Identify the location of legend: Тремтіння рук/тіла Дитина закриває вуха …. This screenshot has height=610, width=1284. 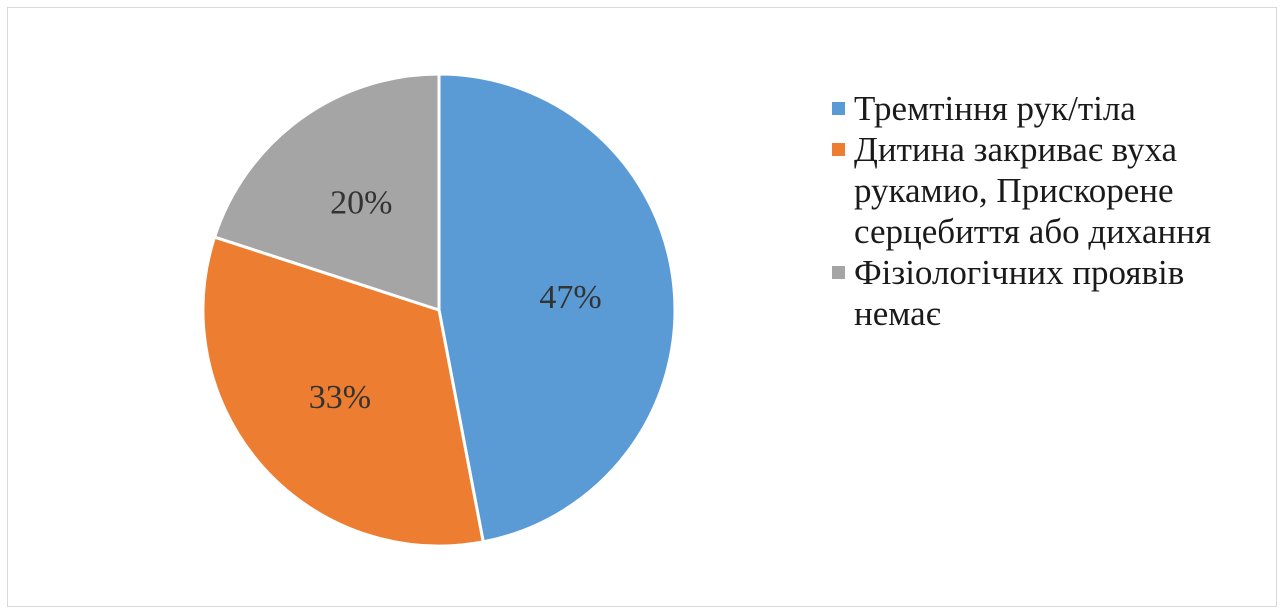
(1052, 211).